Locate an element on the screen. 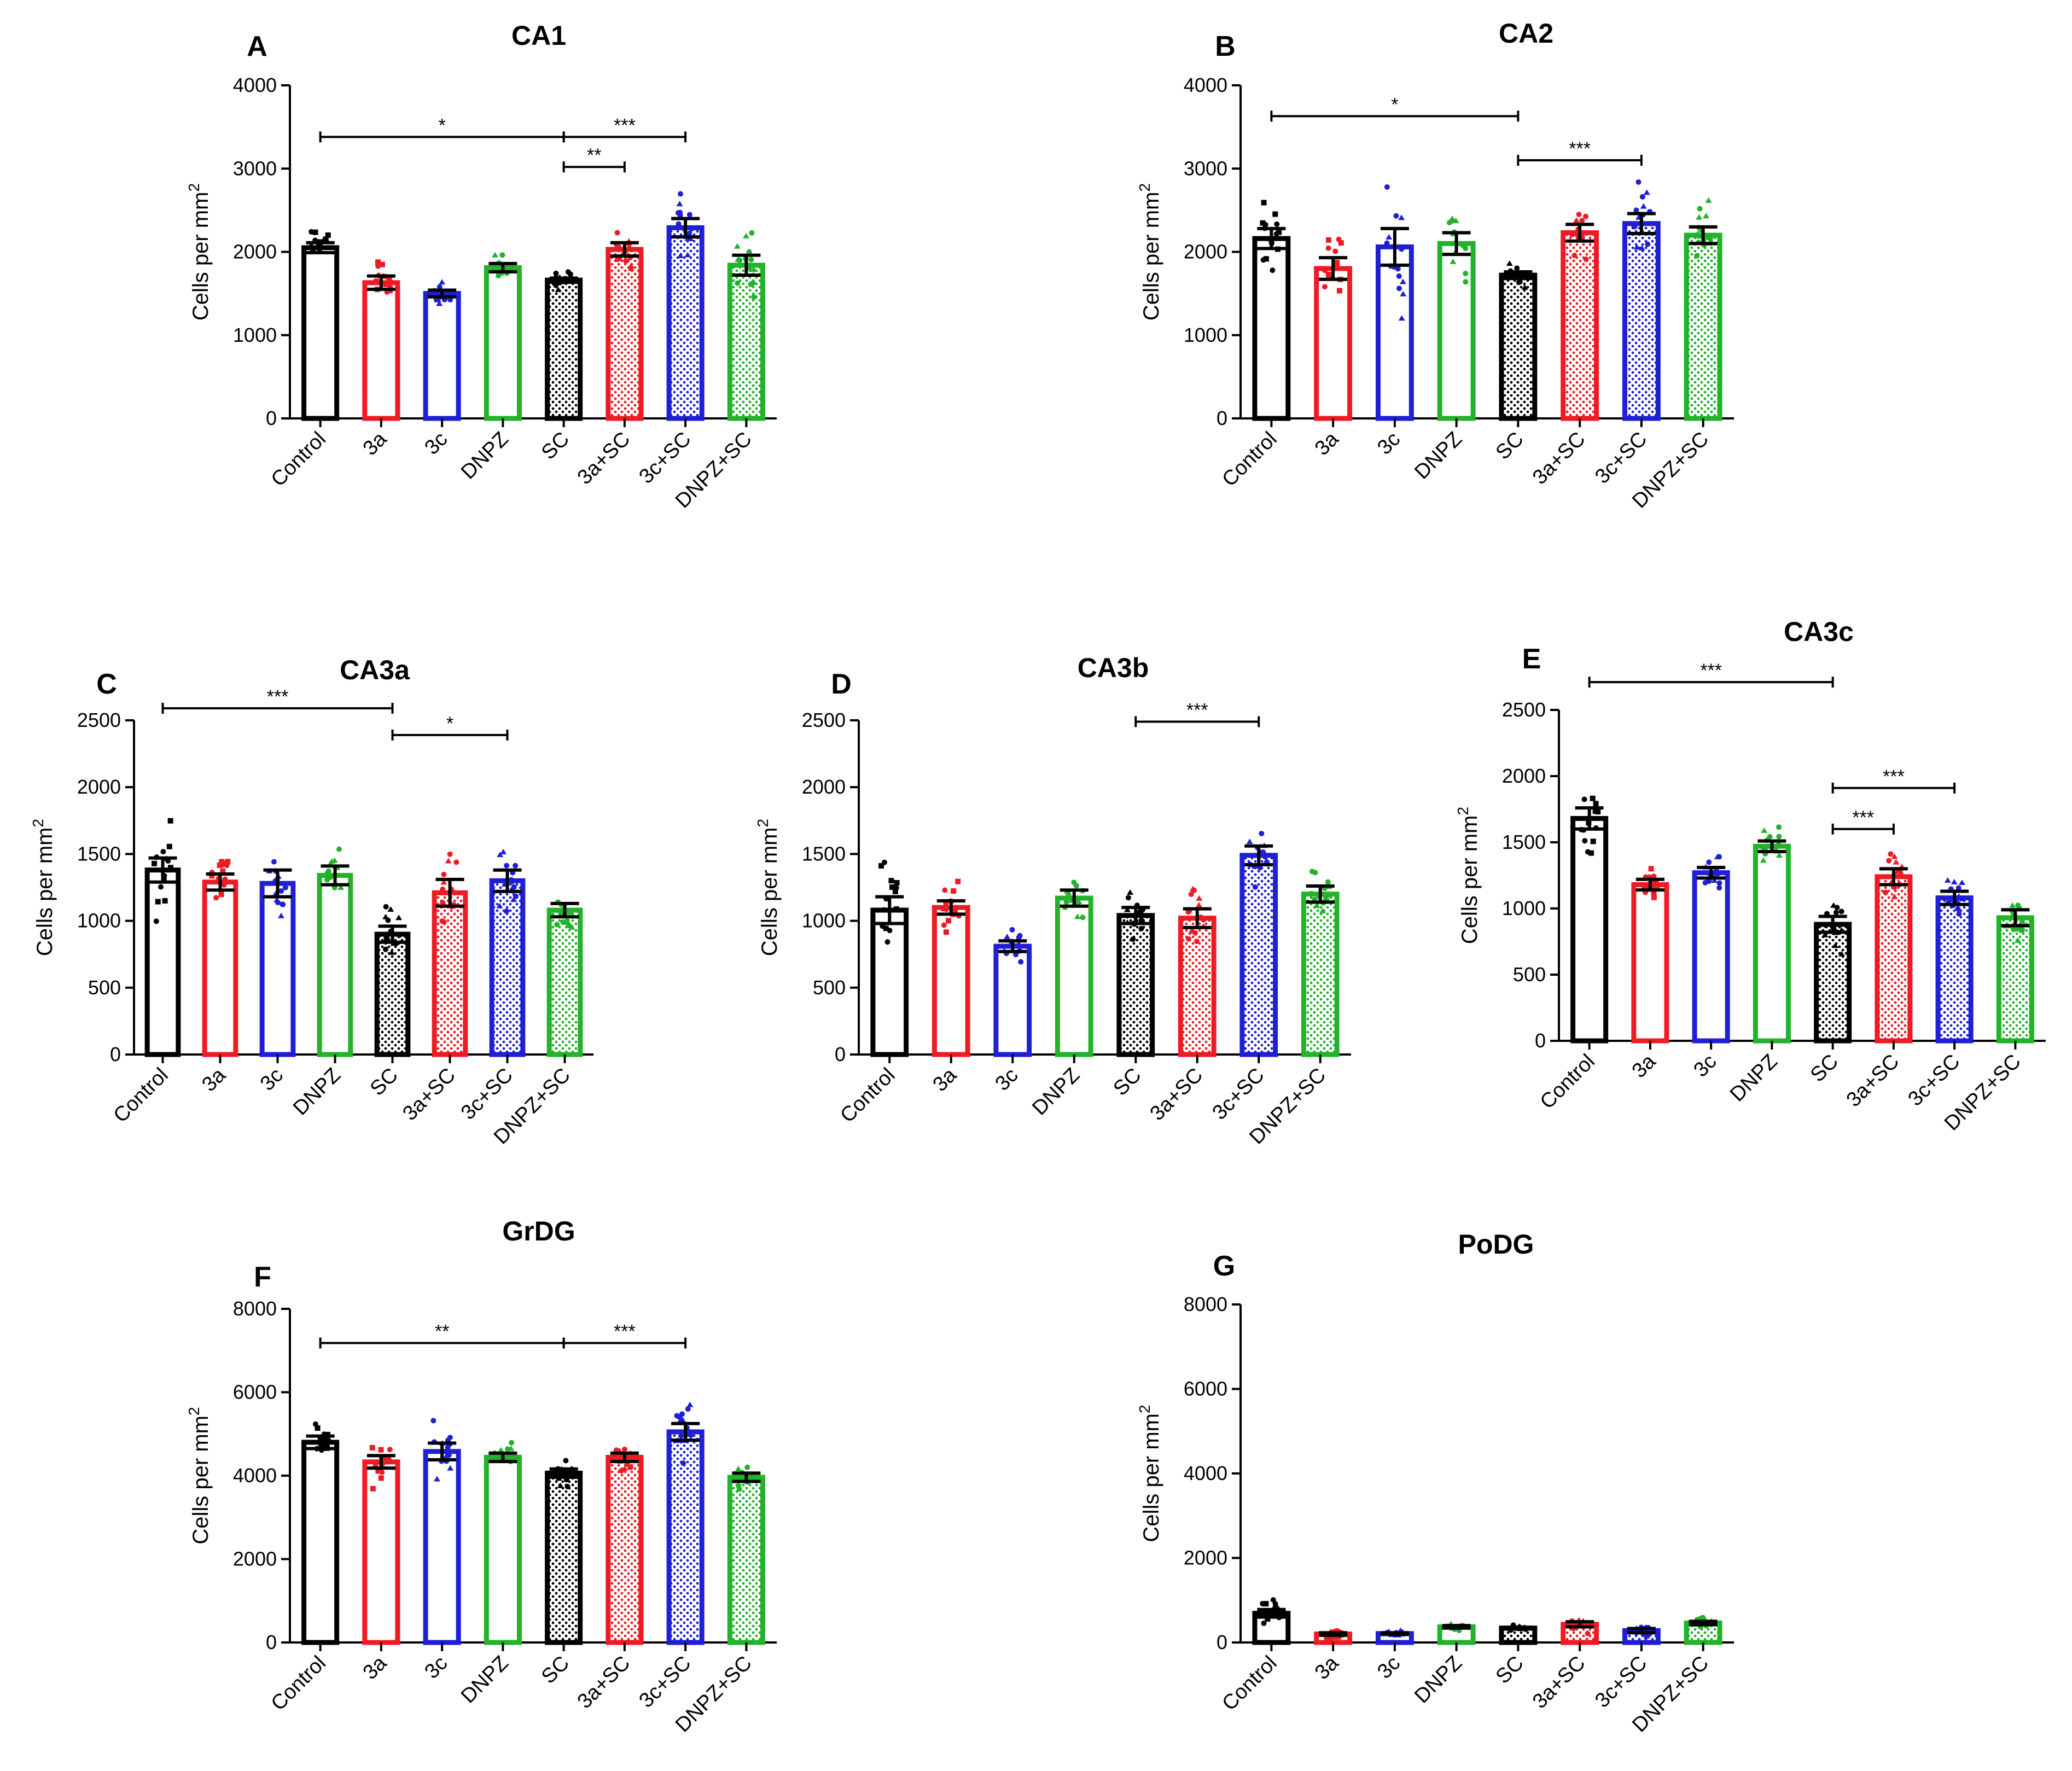  panel-title: CA3a is located at coordinates (375, 670).